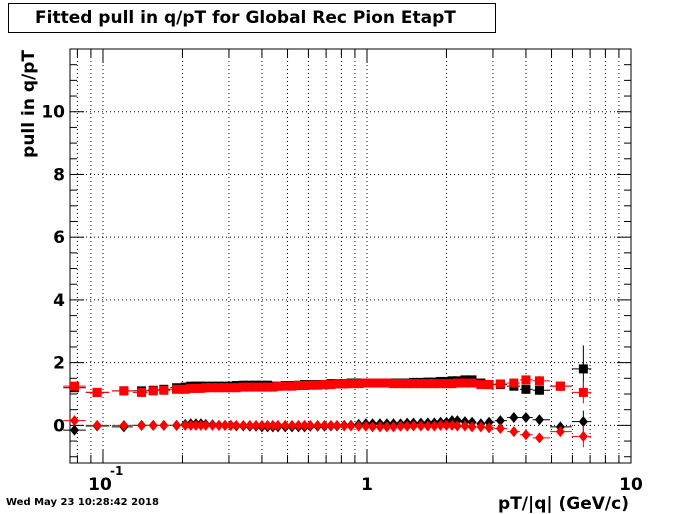  I want to click on y-tick-label: 2, so click(59, 364).